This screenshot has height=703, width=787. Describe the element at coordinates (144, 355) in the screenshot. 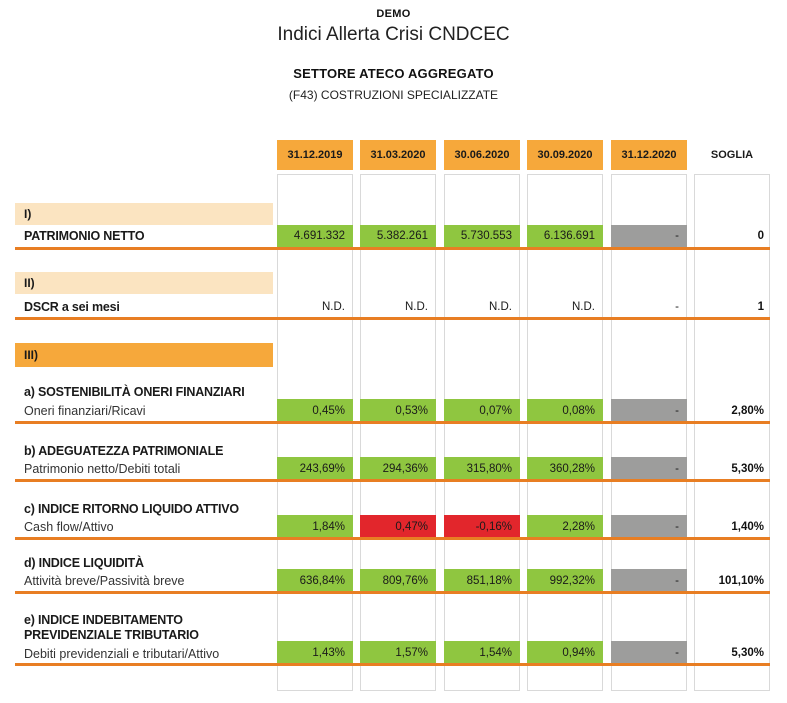

I see `section-band-3: III)` at that location.